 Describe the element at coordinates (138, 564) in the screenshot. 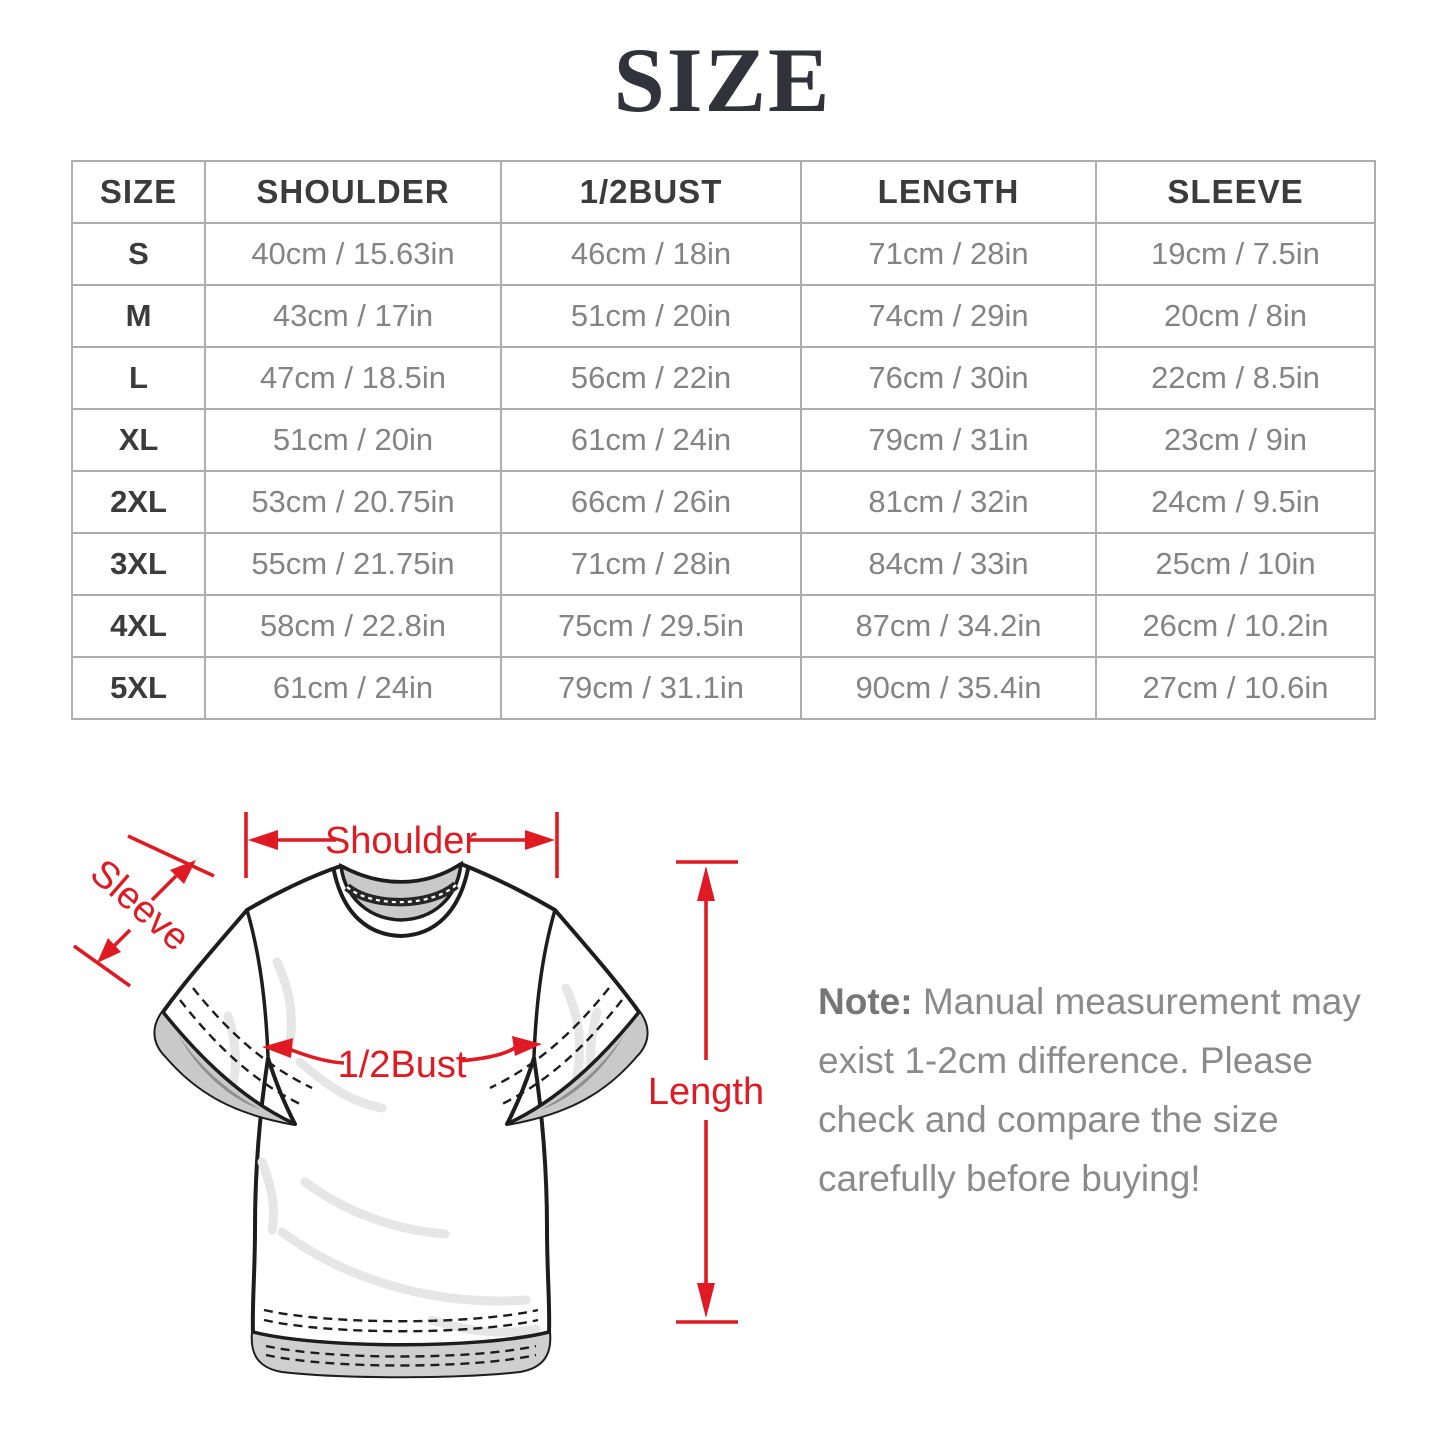

I see `size-label-cell: 3XL` at that location.